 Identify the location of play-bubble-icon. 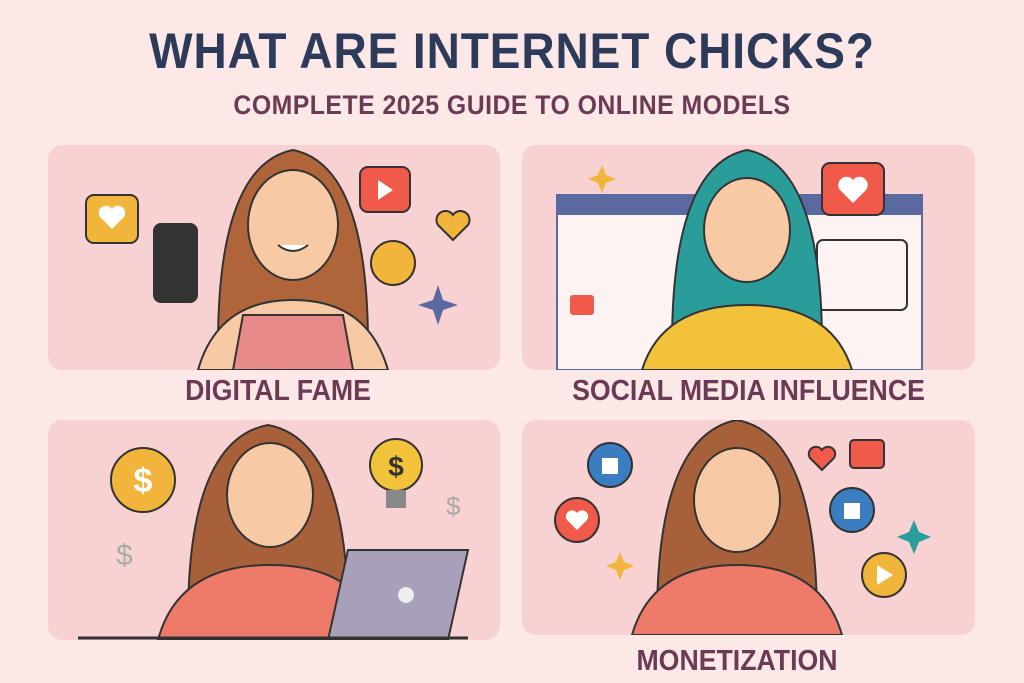
(385, 189).